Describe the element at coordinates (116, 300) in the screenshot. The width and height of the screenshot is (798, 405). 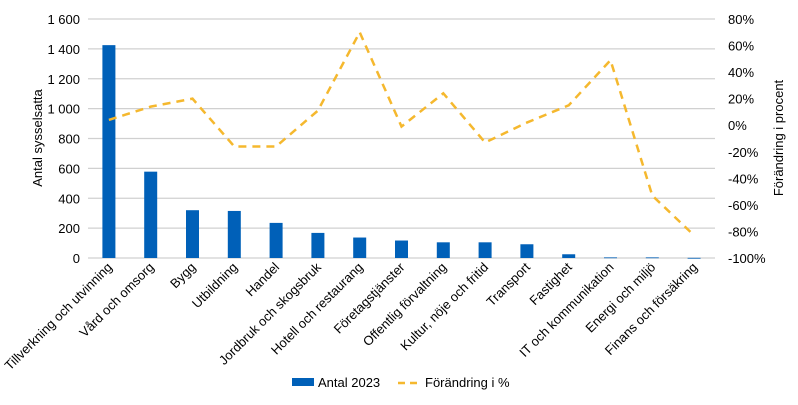
I see `x-tick-label: Vård och omsorg` at that location.